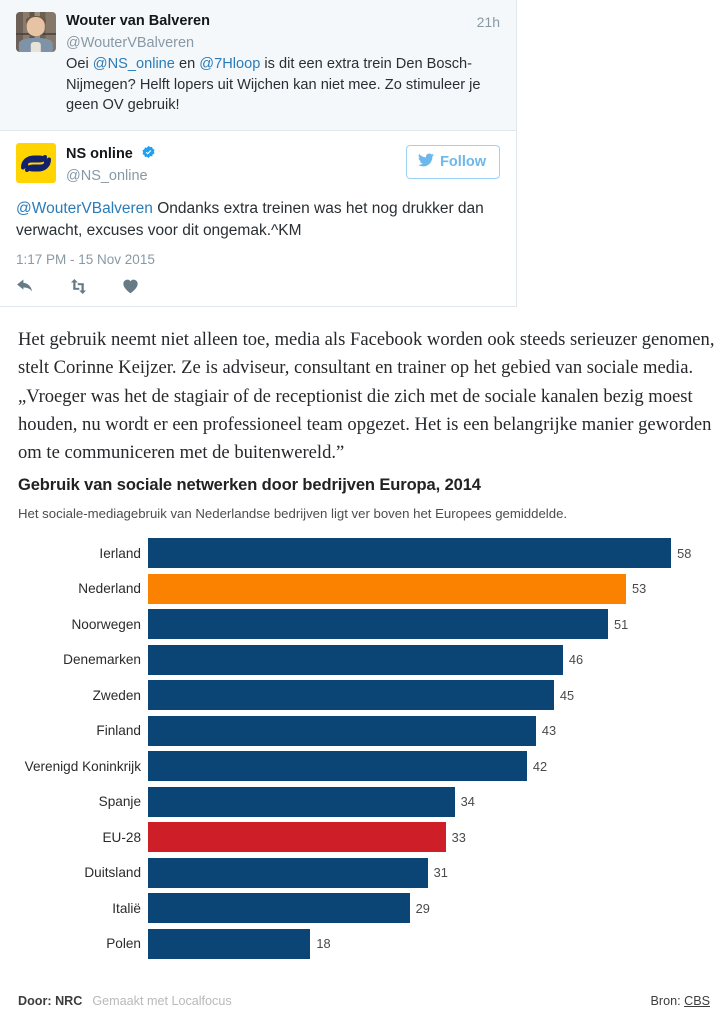 The width and height of the screenshot is (728, 1021). What do you see at coordinates (36, 26) in the screenshot?
I see `avatar-head` at bounding box center [36, 26].